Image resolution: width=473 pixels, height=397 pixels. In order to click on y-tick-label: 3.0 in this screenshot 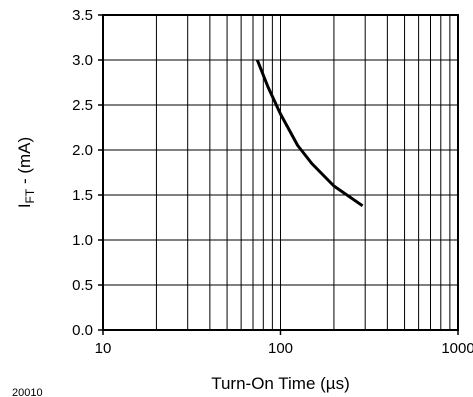, I will do `click(82, 60)`.